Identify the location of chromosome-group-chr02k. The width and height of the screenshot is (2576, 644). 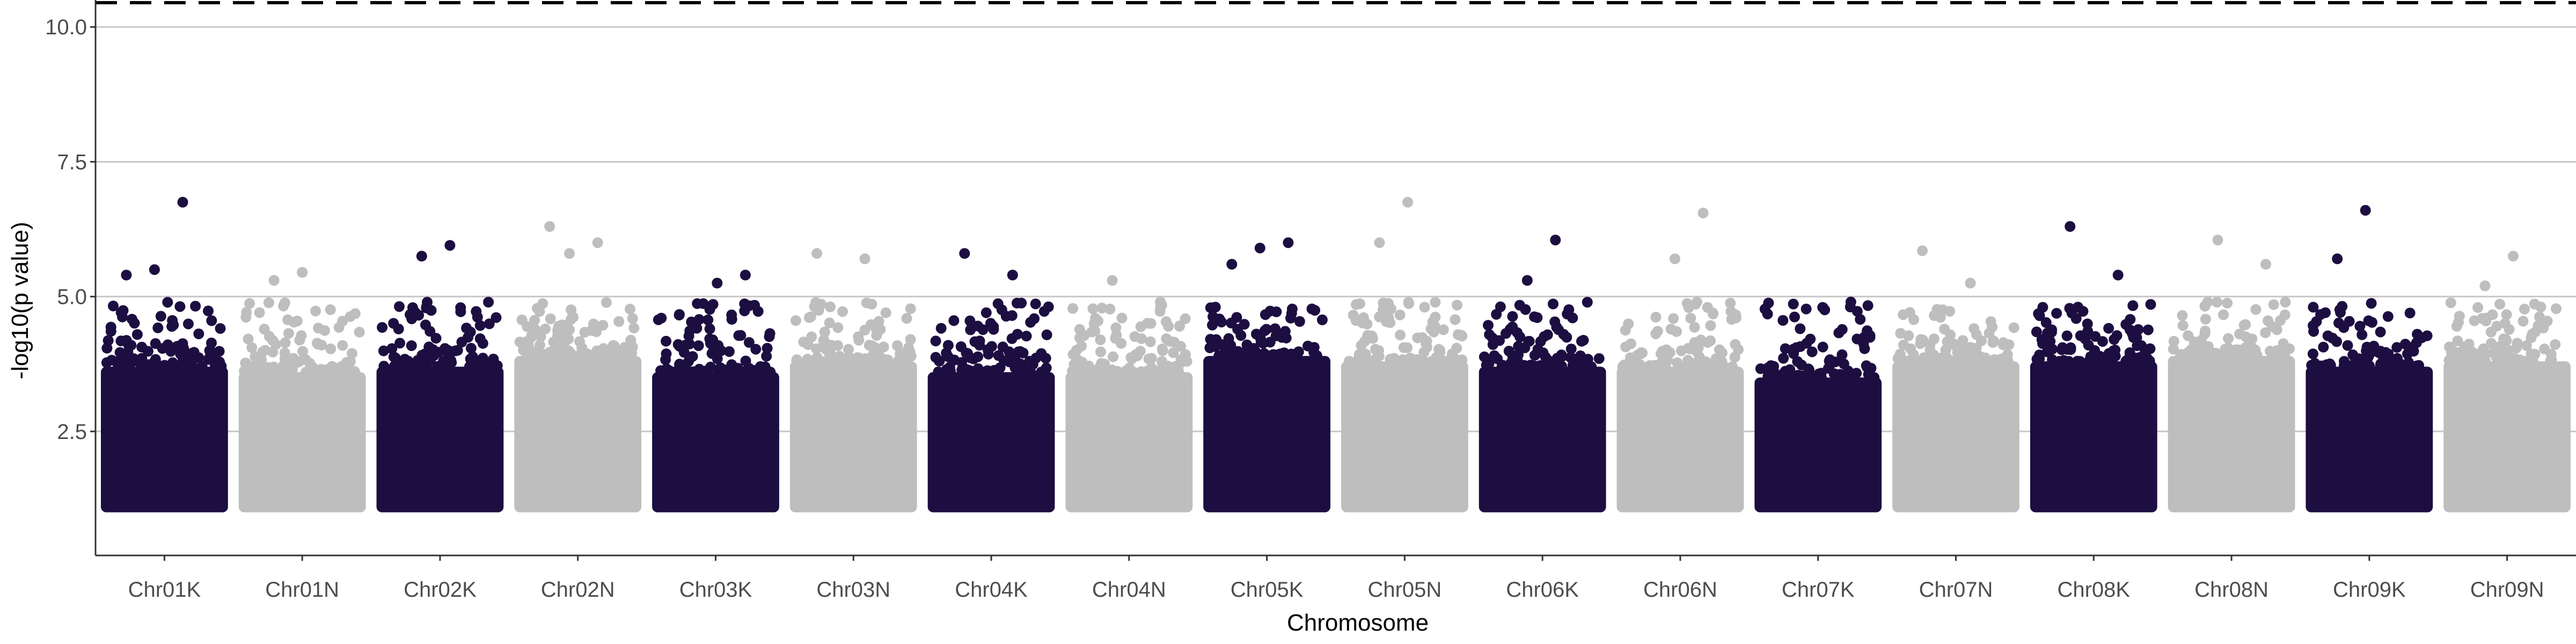
(440, 376).